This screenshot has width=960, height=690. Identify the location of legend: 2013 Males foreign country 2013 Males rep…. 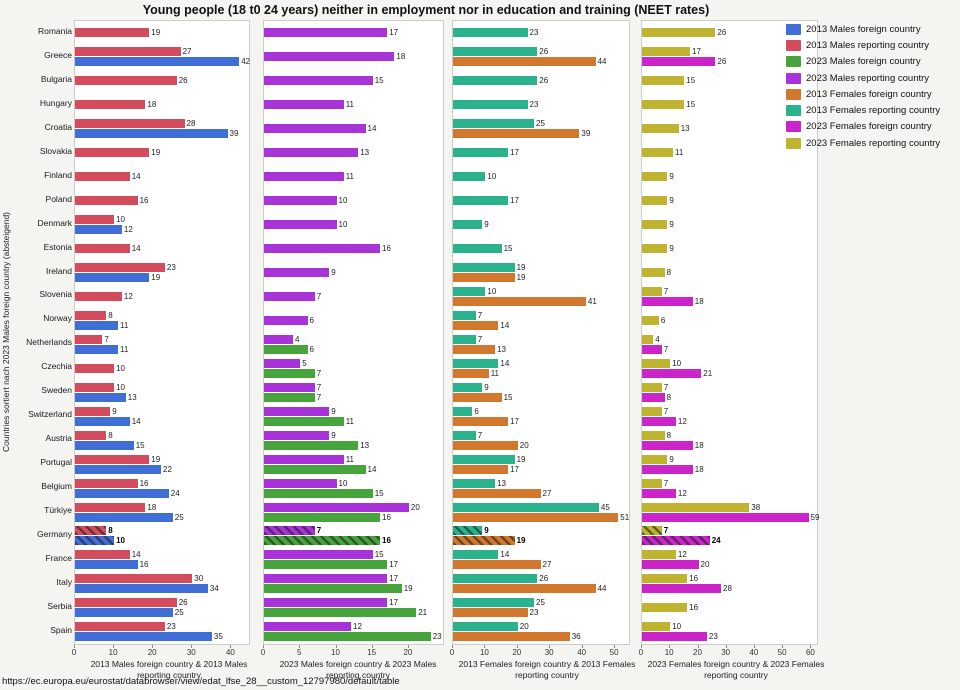
(863, 86).